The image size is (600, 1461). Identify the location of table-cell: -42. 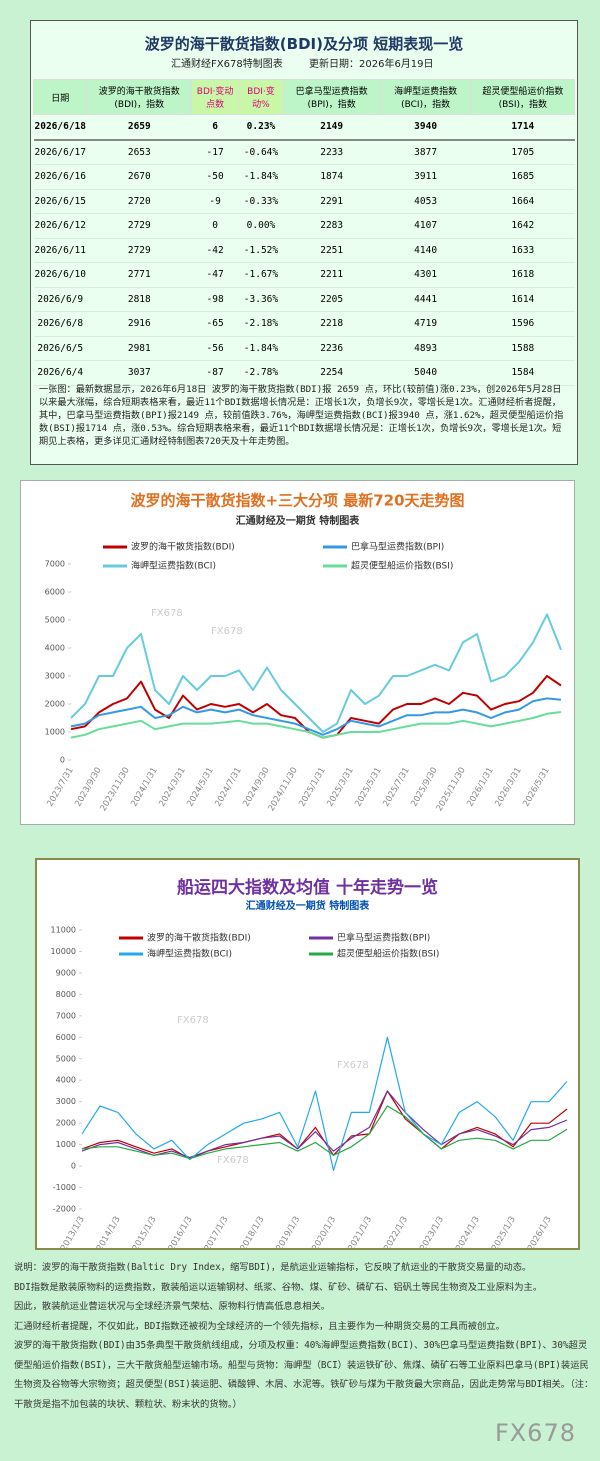
(215, 250).